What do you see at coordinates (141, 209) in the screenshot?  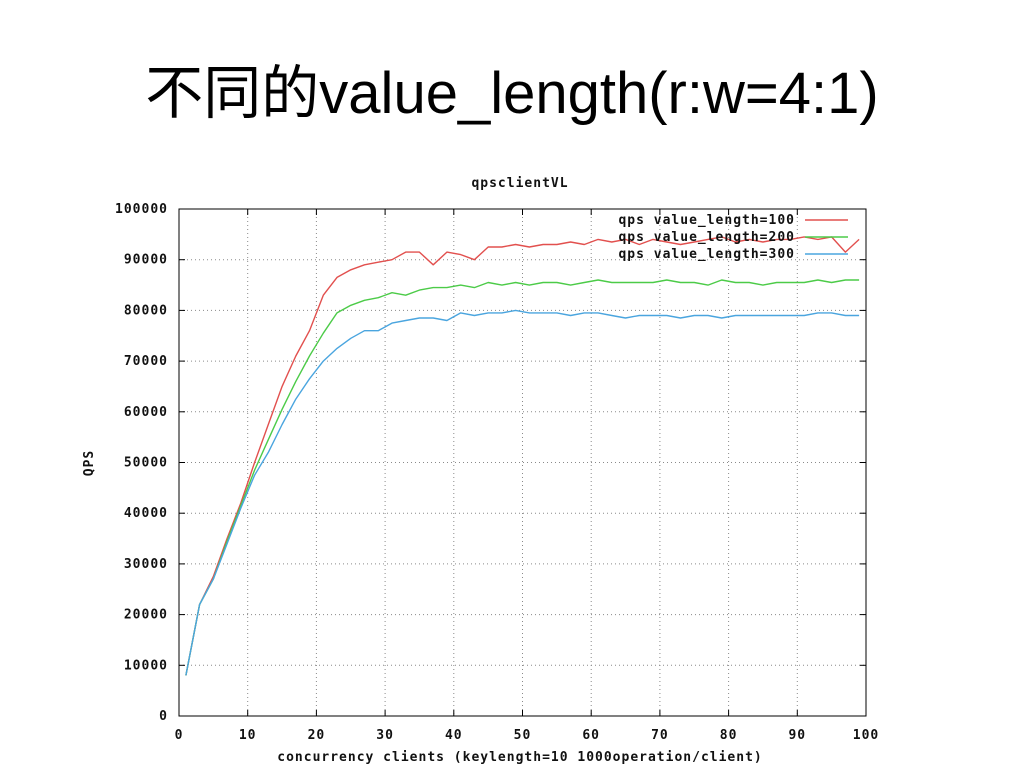 I see `y-tick-label: 100000` at bounding box center [141, 209].